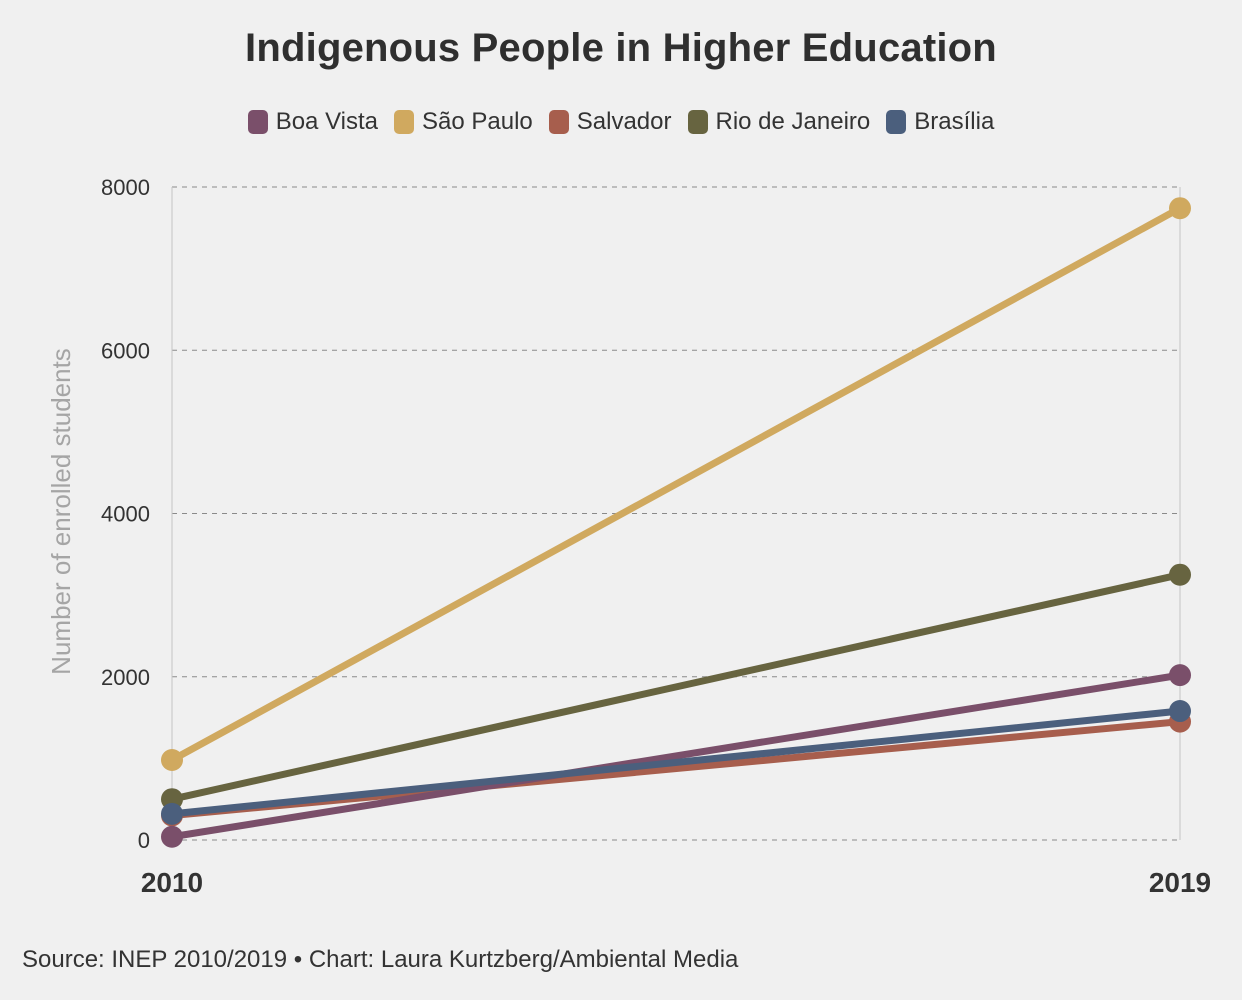  Describe the element at coordinates (125, 677) in the screenshot. I see `y-tick-label: 2000` at that location.